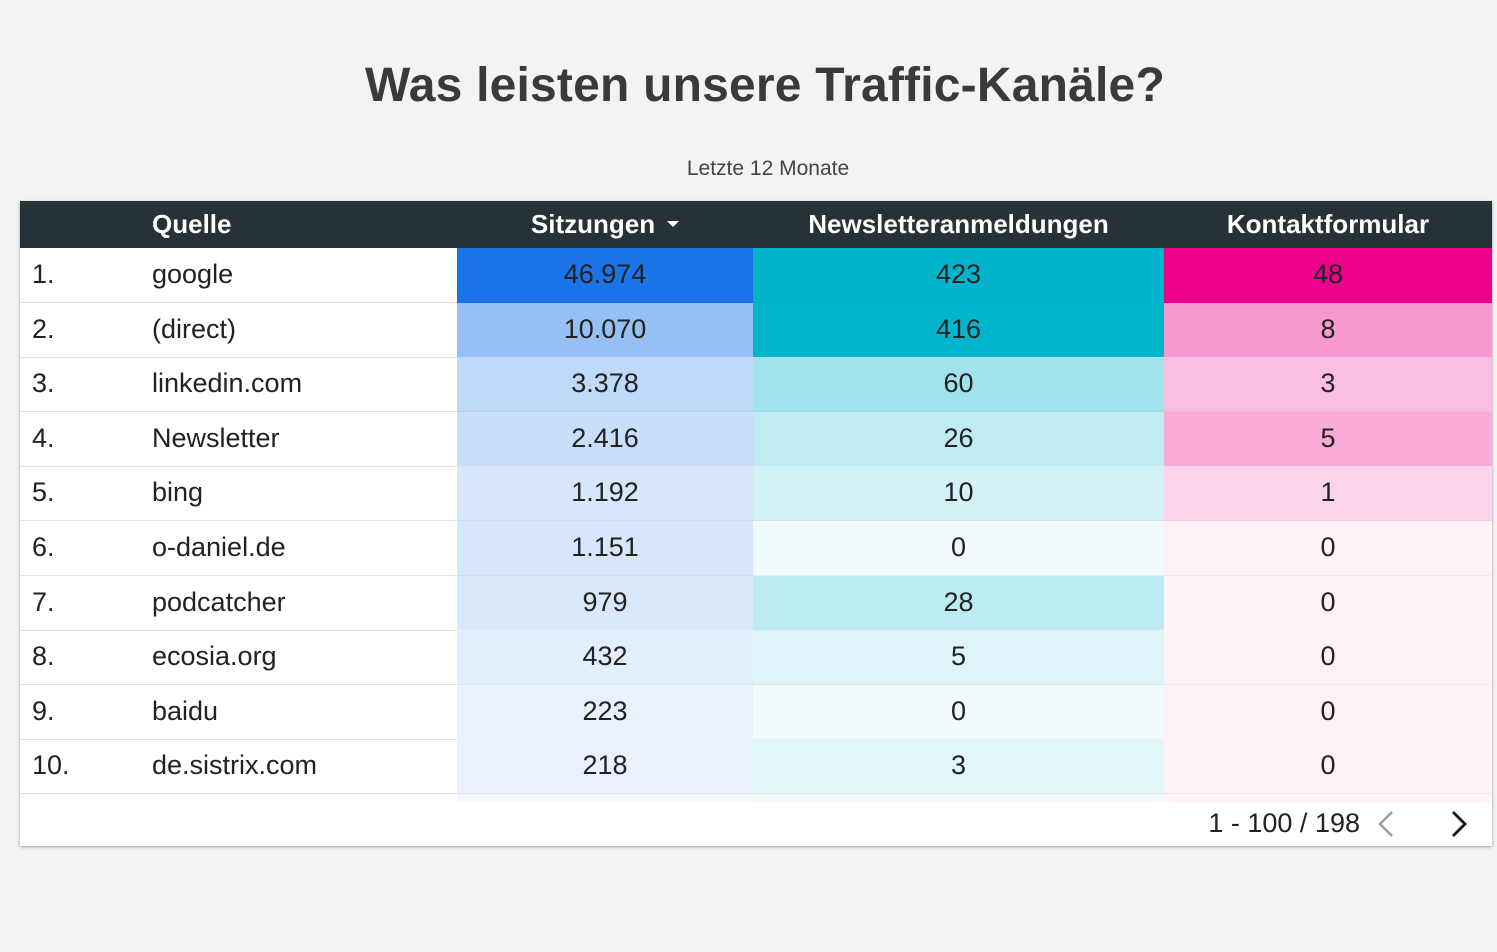  What do you see at coordinates (1328, 439) in the screenshot?
I see `cell-contact: 5` at bounding box center [1328, 439].